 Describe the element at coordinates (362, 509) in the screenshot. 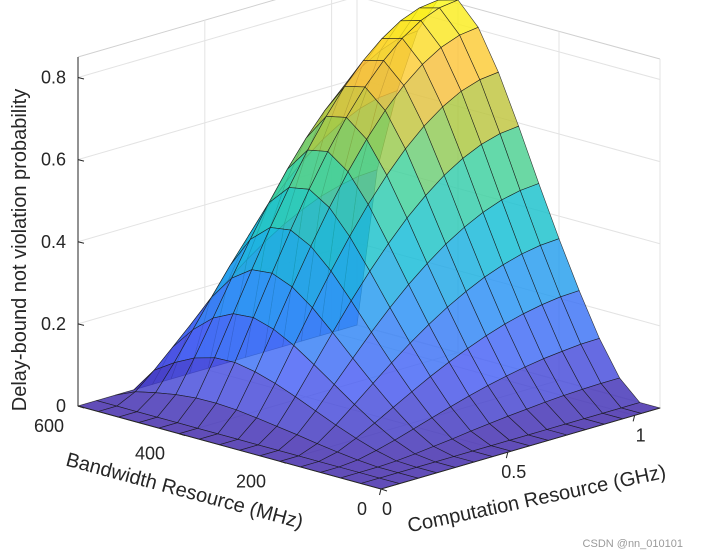

I see `y-tick-label: 0` at that location.